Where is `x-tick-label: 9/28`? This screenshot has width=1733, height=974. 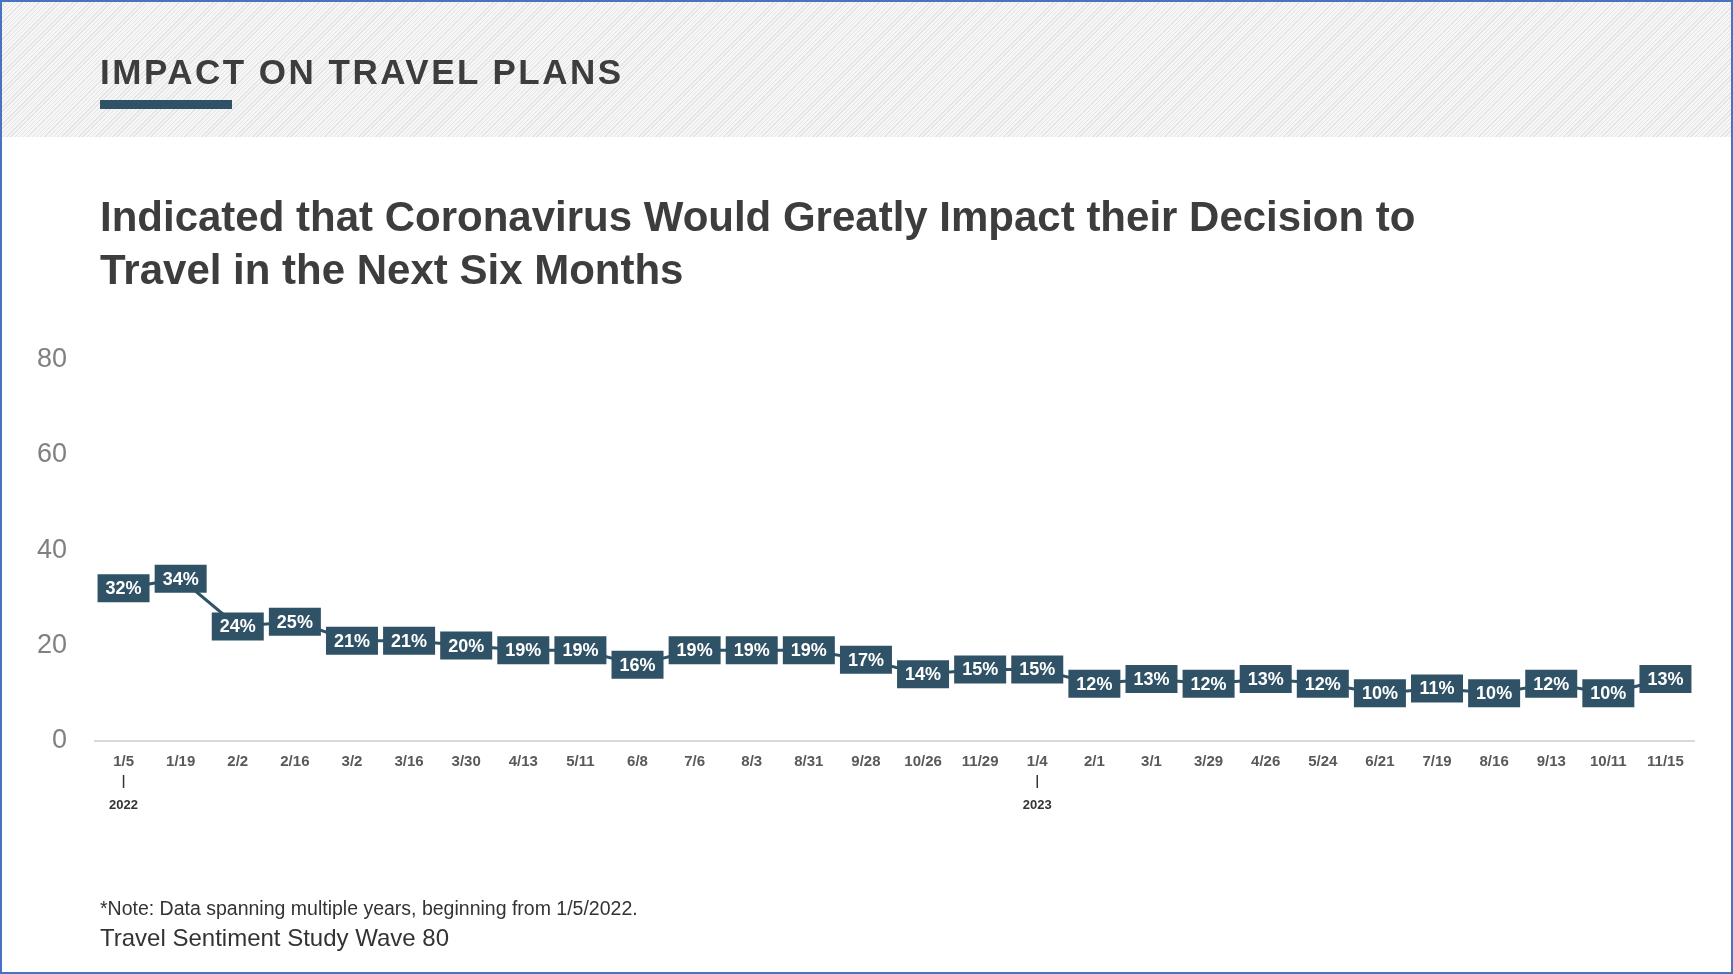 x-tick-label: 9/28 is located at coordinates (866, 761).